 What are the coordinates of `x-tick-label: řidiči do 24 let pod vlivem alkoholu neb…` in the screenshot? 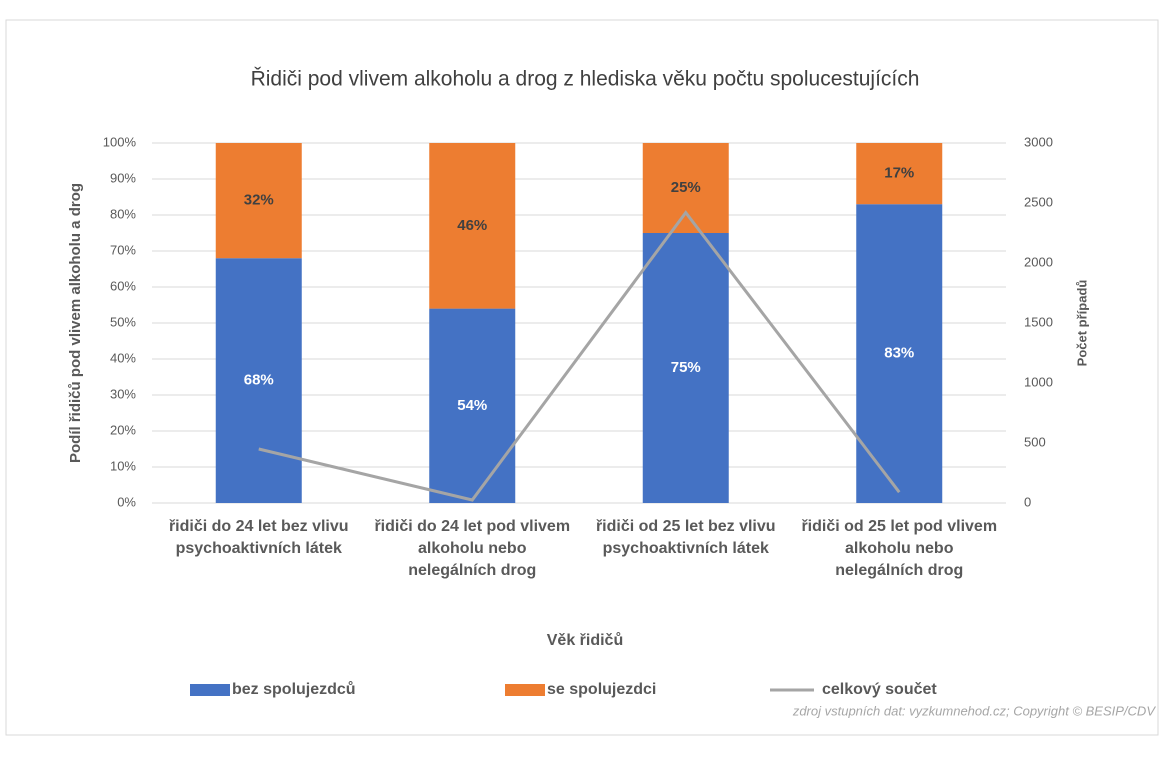 It's located at (472, 548).